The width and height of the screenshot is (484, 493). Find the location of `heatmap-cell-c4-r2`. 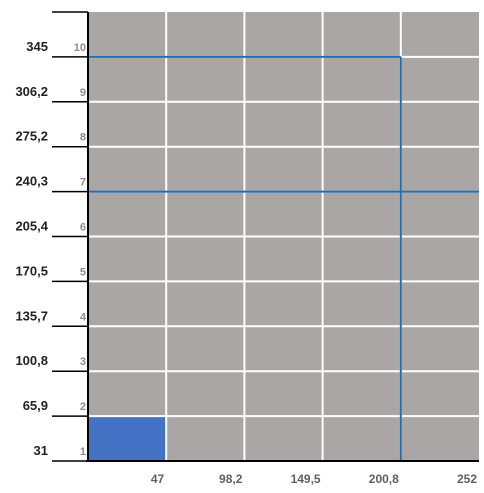

heatmap-cell-c4-r2 is located at coordinates (361, 394).